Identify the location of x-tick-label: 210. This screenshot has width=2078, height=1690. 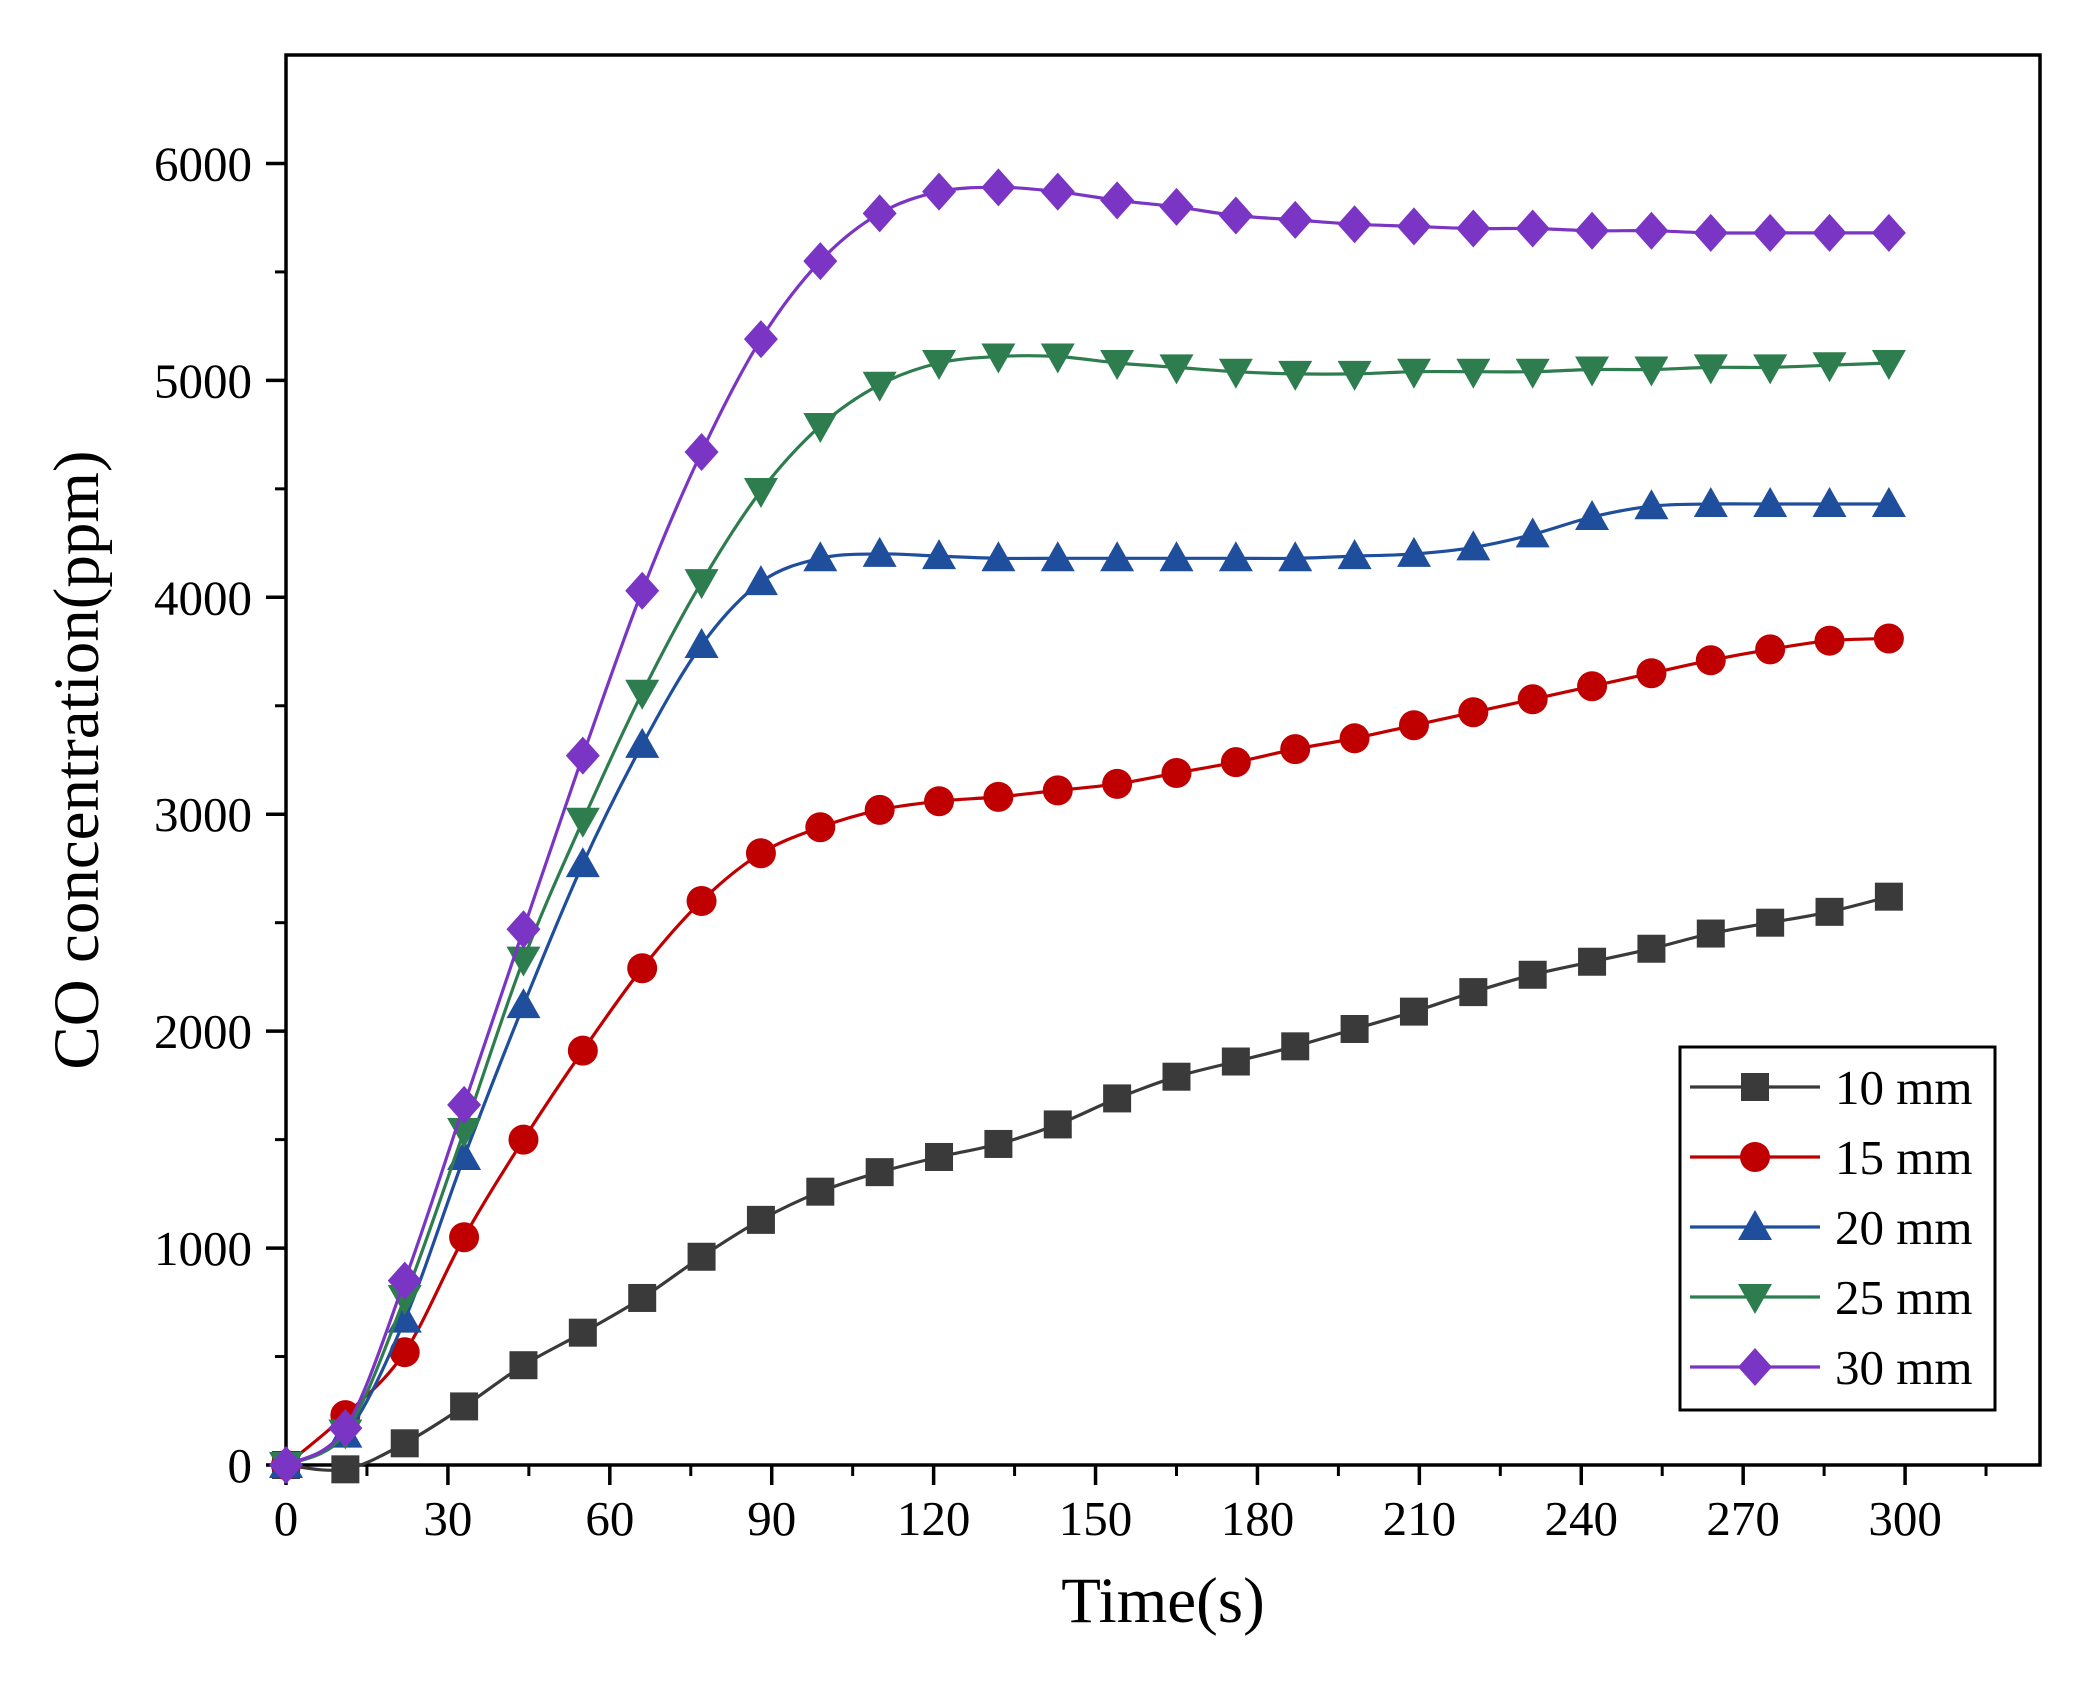
(1420, 1518).